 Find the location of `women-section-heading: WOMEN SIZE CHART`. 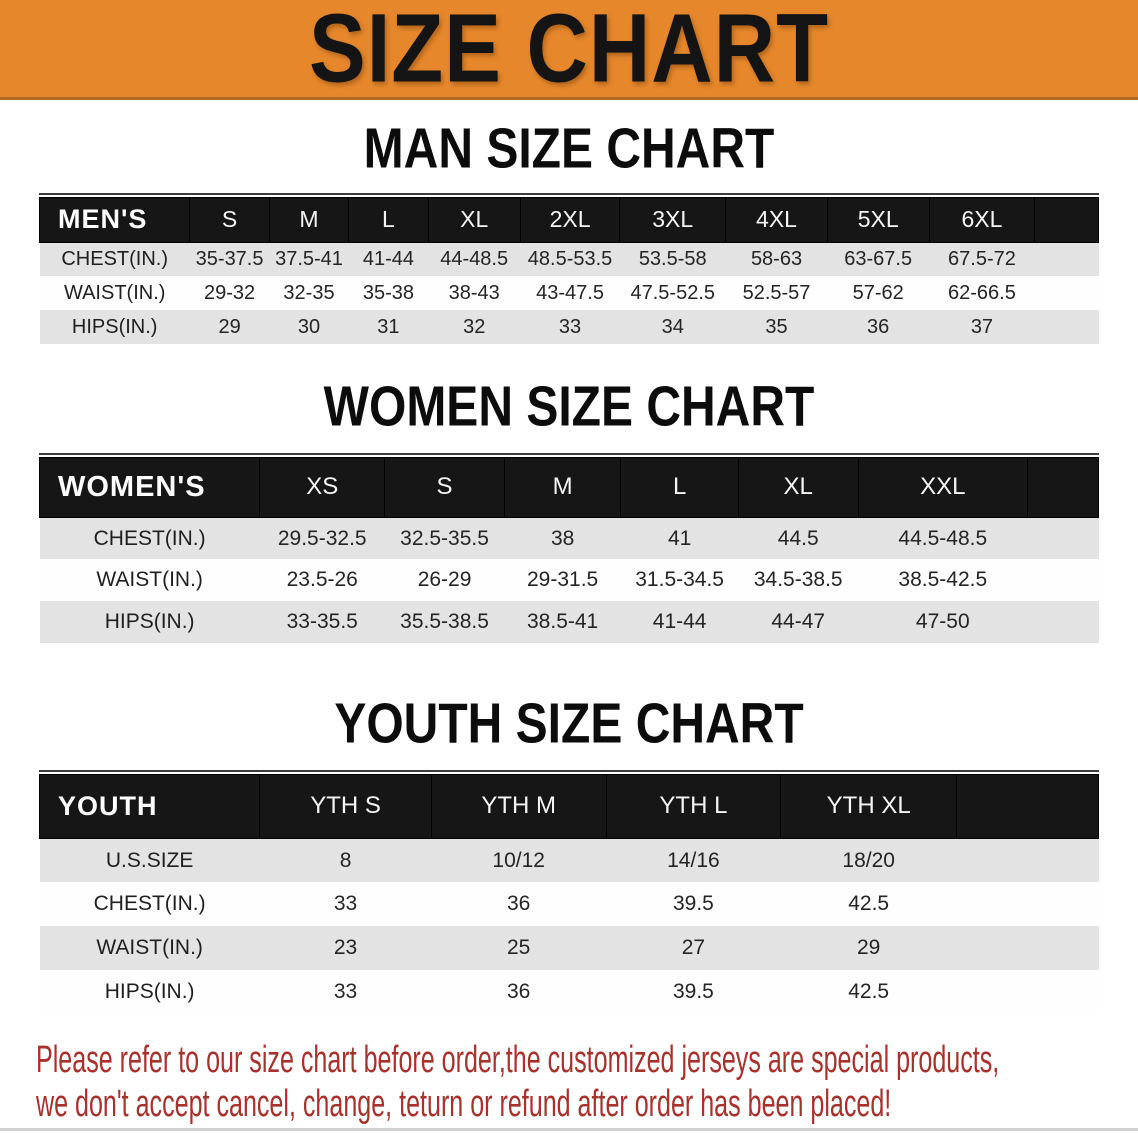

women-section-heading: WOMEN SIZE CHART is located at coordinates (569, 407).